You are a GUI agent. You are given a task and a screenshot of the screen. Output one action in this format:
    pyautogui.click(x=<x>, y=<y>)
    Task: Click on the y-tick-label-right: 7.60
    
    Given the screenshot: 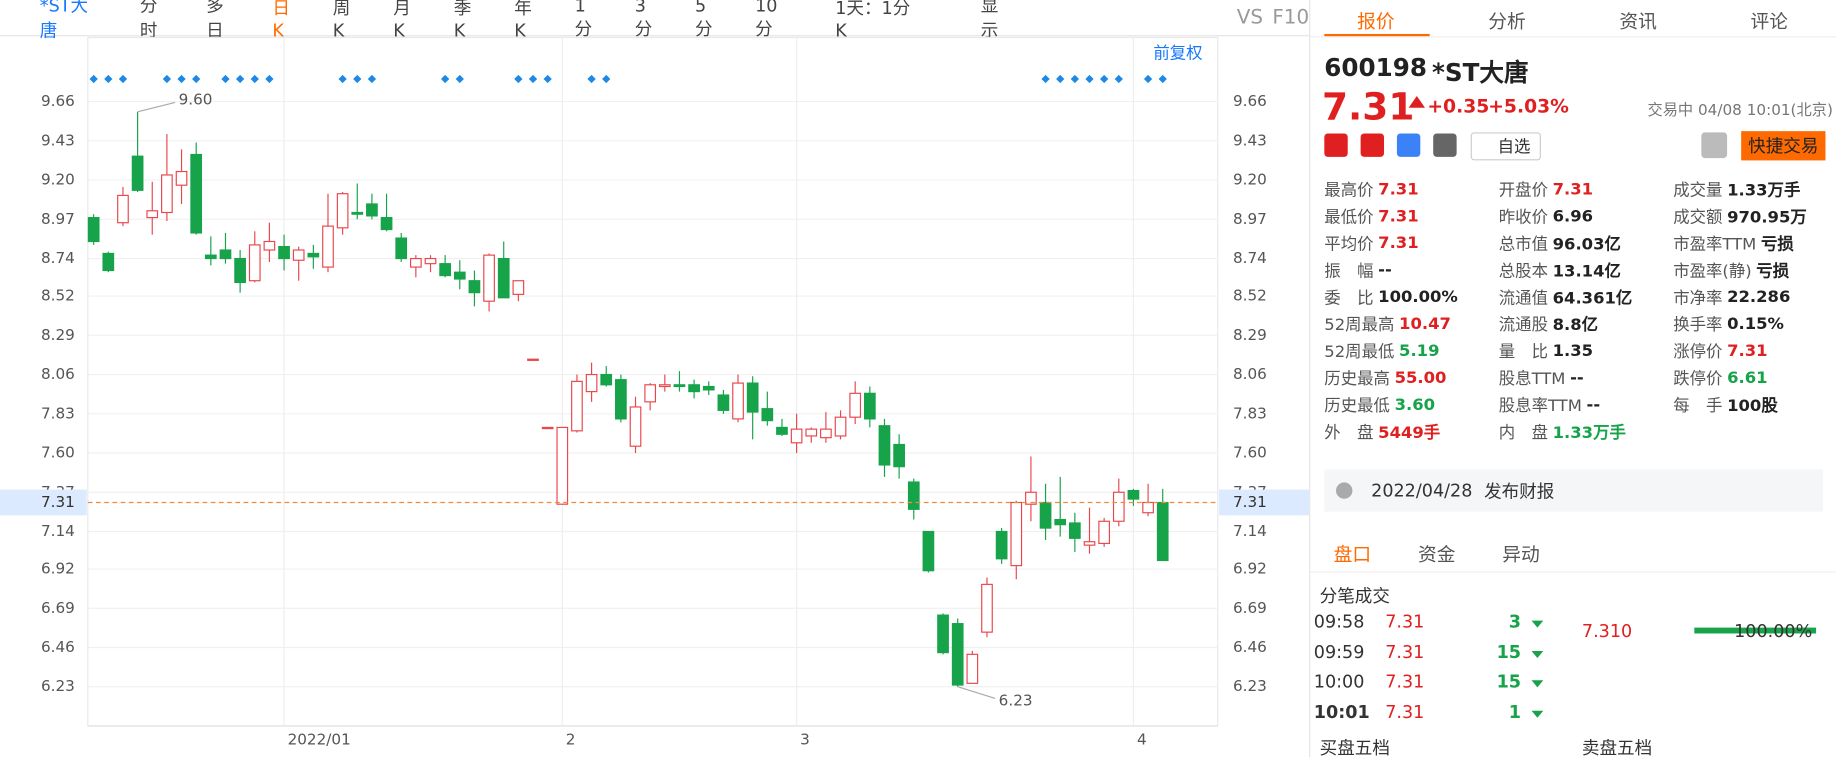 What is the action you would take?
    pyautogui.click(x=1250, y=453)
    